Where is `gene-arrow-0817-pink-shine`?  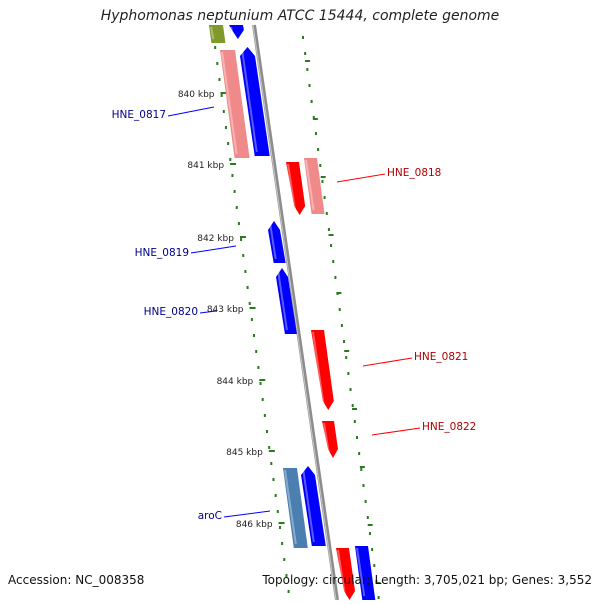
gene-arrow-0817-pink-shine is located at coordinates (229, 103).